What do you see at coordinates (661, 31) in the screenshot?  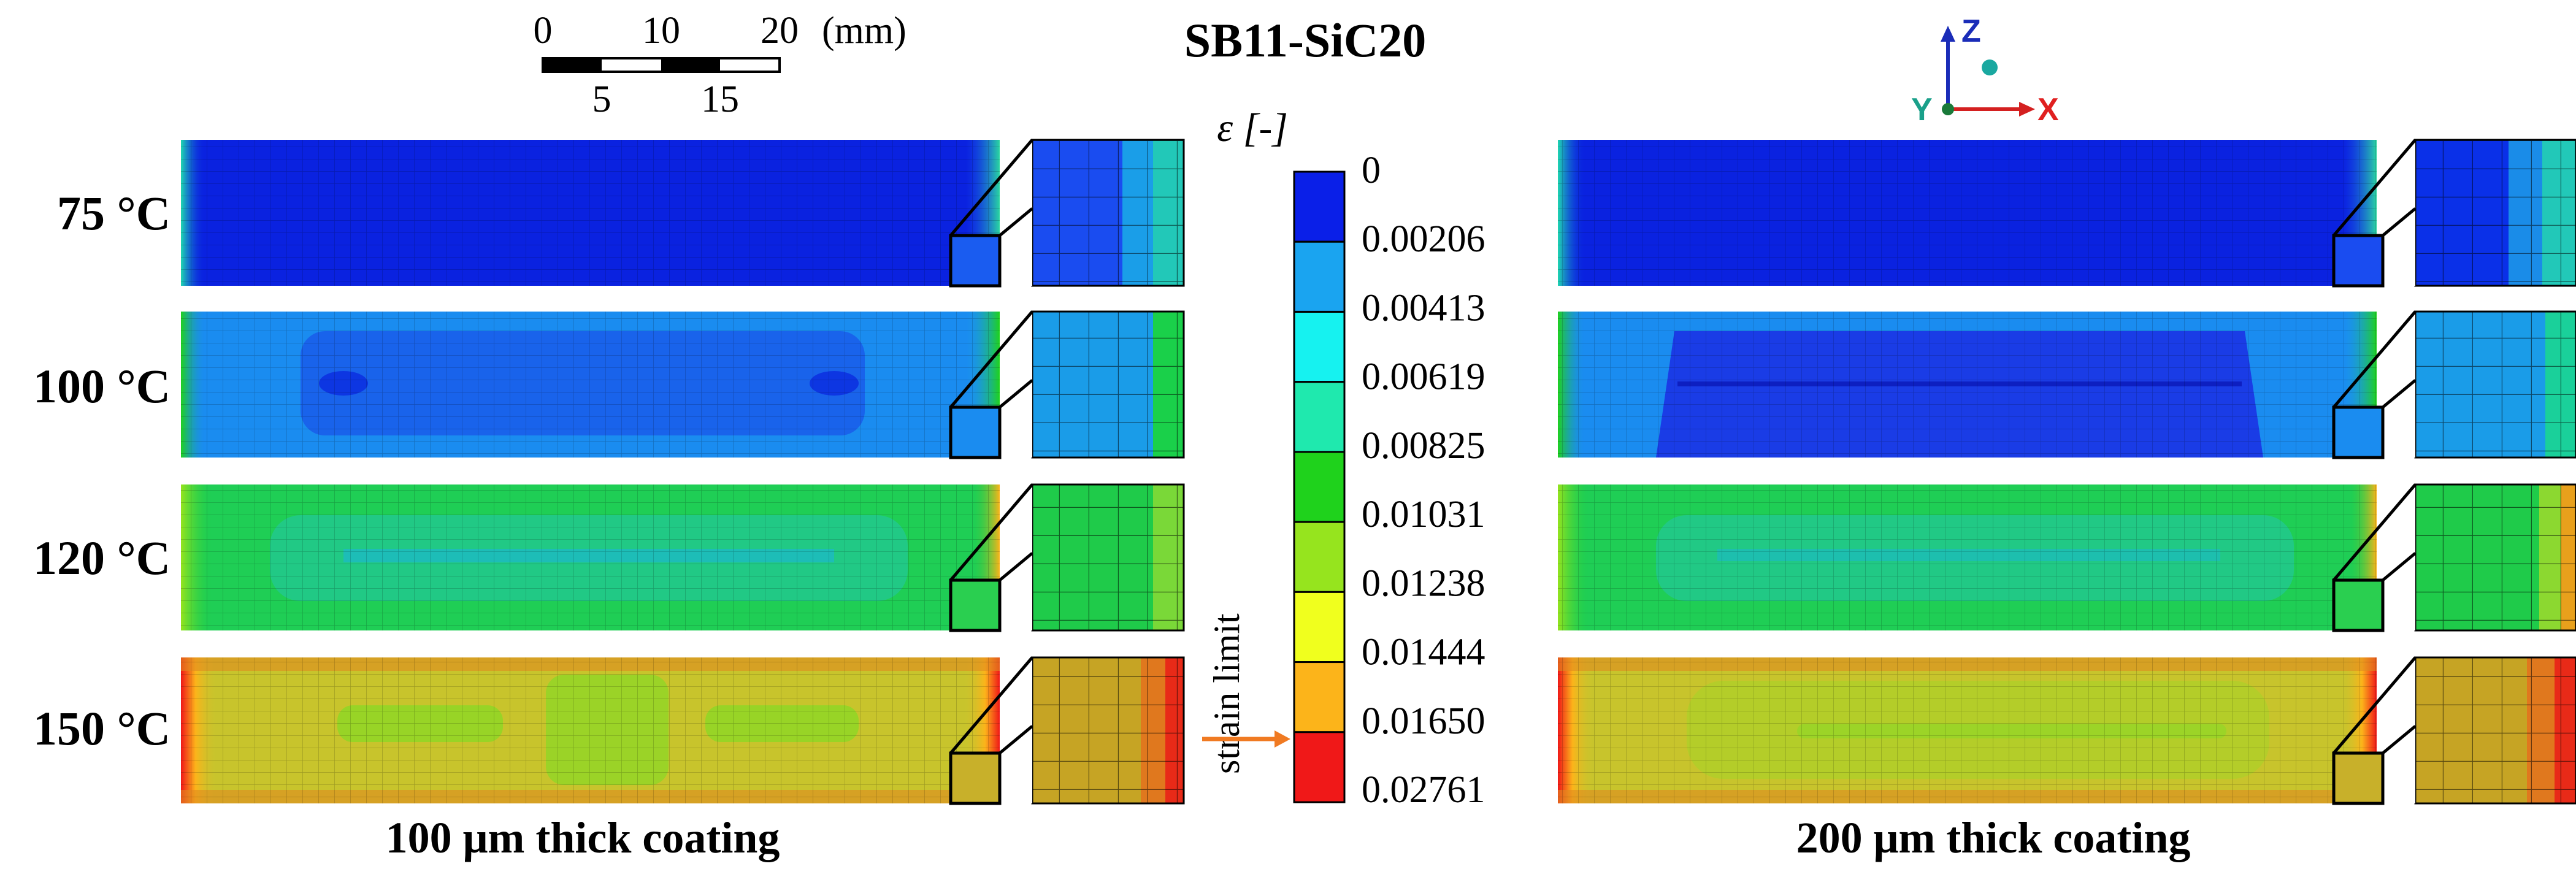 I see `scale-label-10: 10` at bounding box center [661, 31].